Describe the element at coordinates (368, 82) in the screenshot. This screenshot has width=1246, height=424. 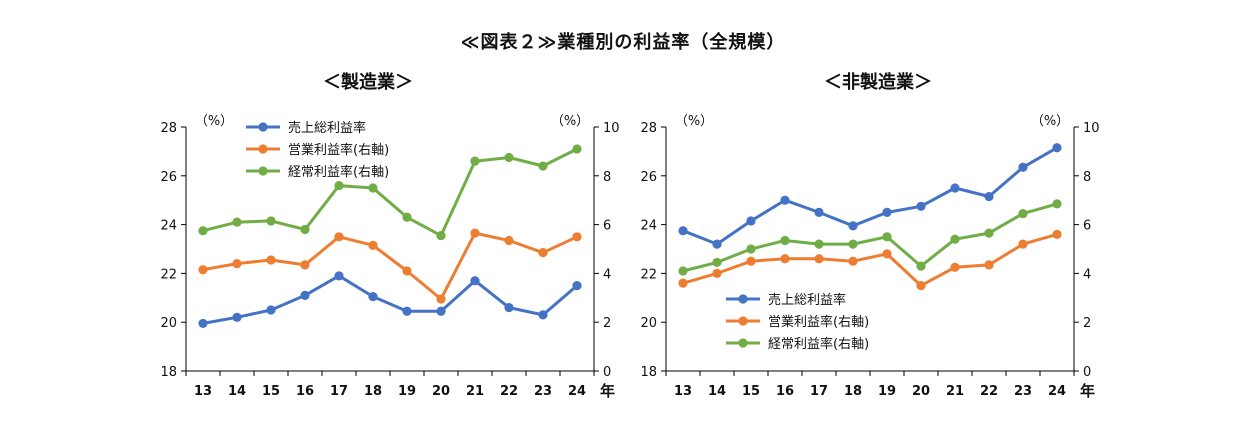
I see `panel-title-manufacturing: ＜製造業＞` at that location.